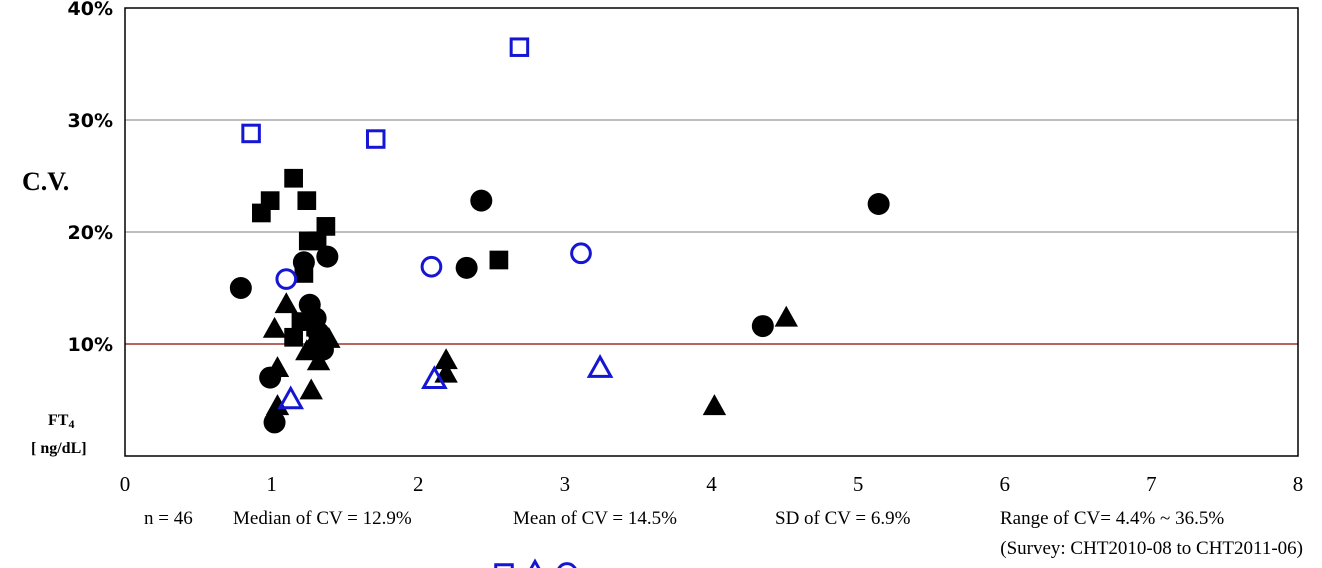  What do you see at coordinates (595, 518) in the screenshot?
I see `stat-mean: Mean of CV = 14.5%` at bounding box center [595, 518].